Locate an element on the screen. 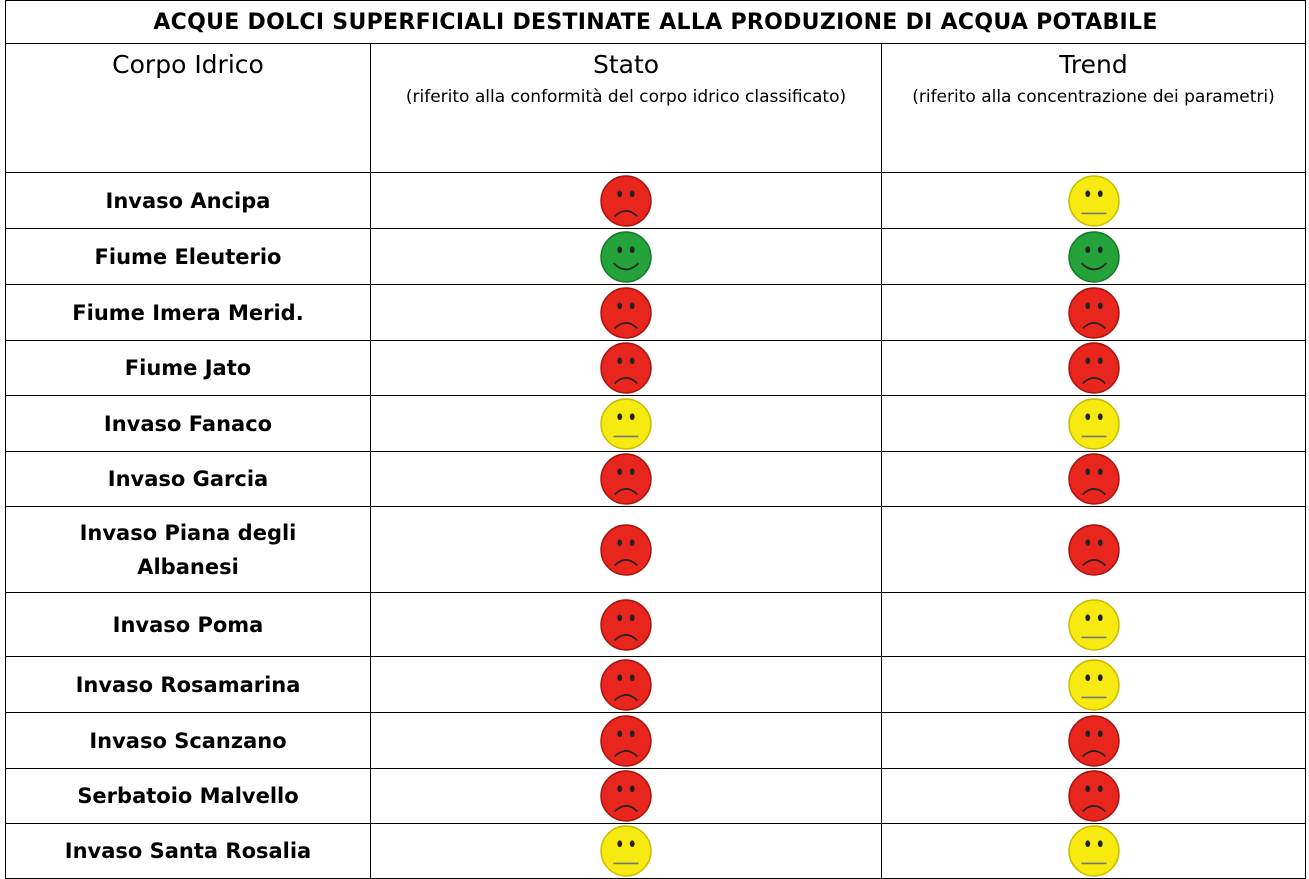 Image resolution: width=1309 pixels, height=879 pixels. table-row: Fiume Jato is located at coordinates (655, 368).